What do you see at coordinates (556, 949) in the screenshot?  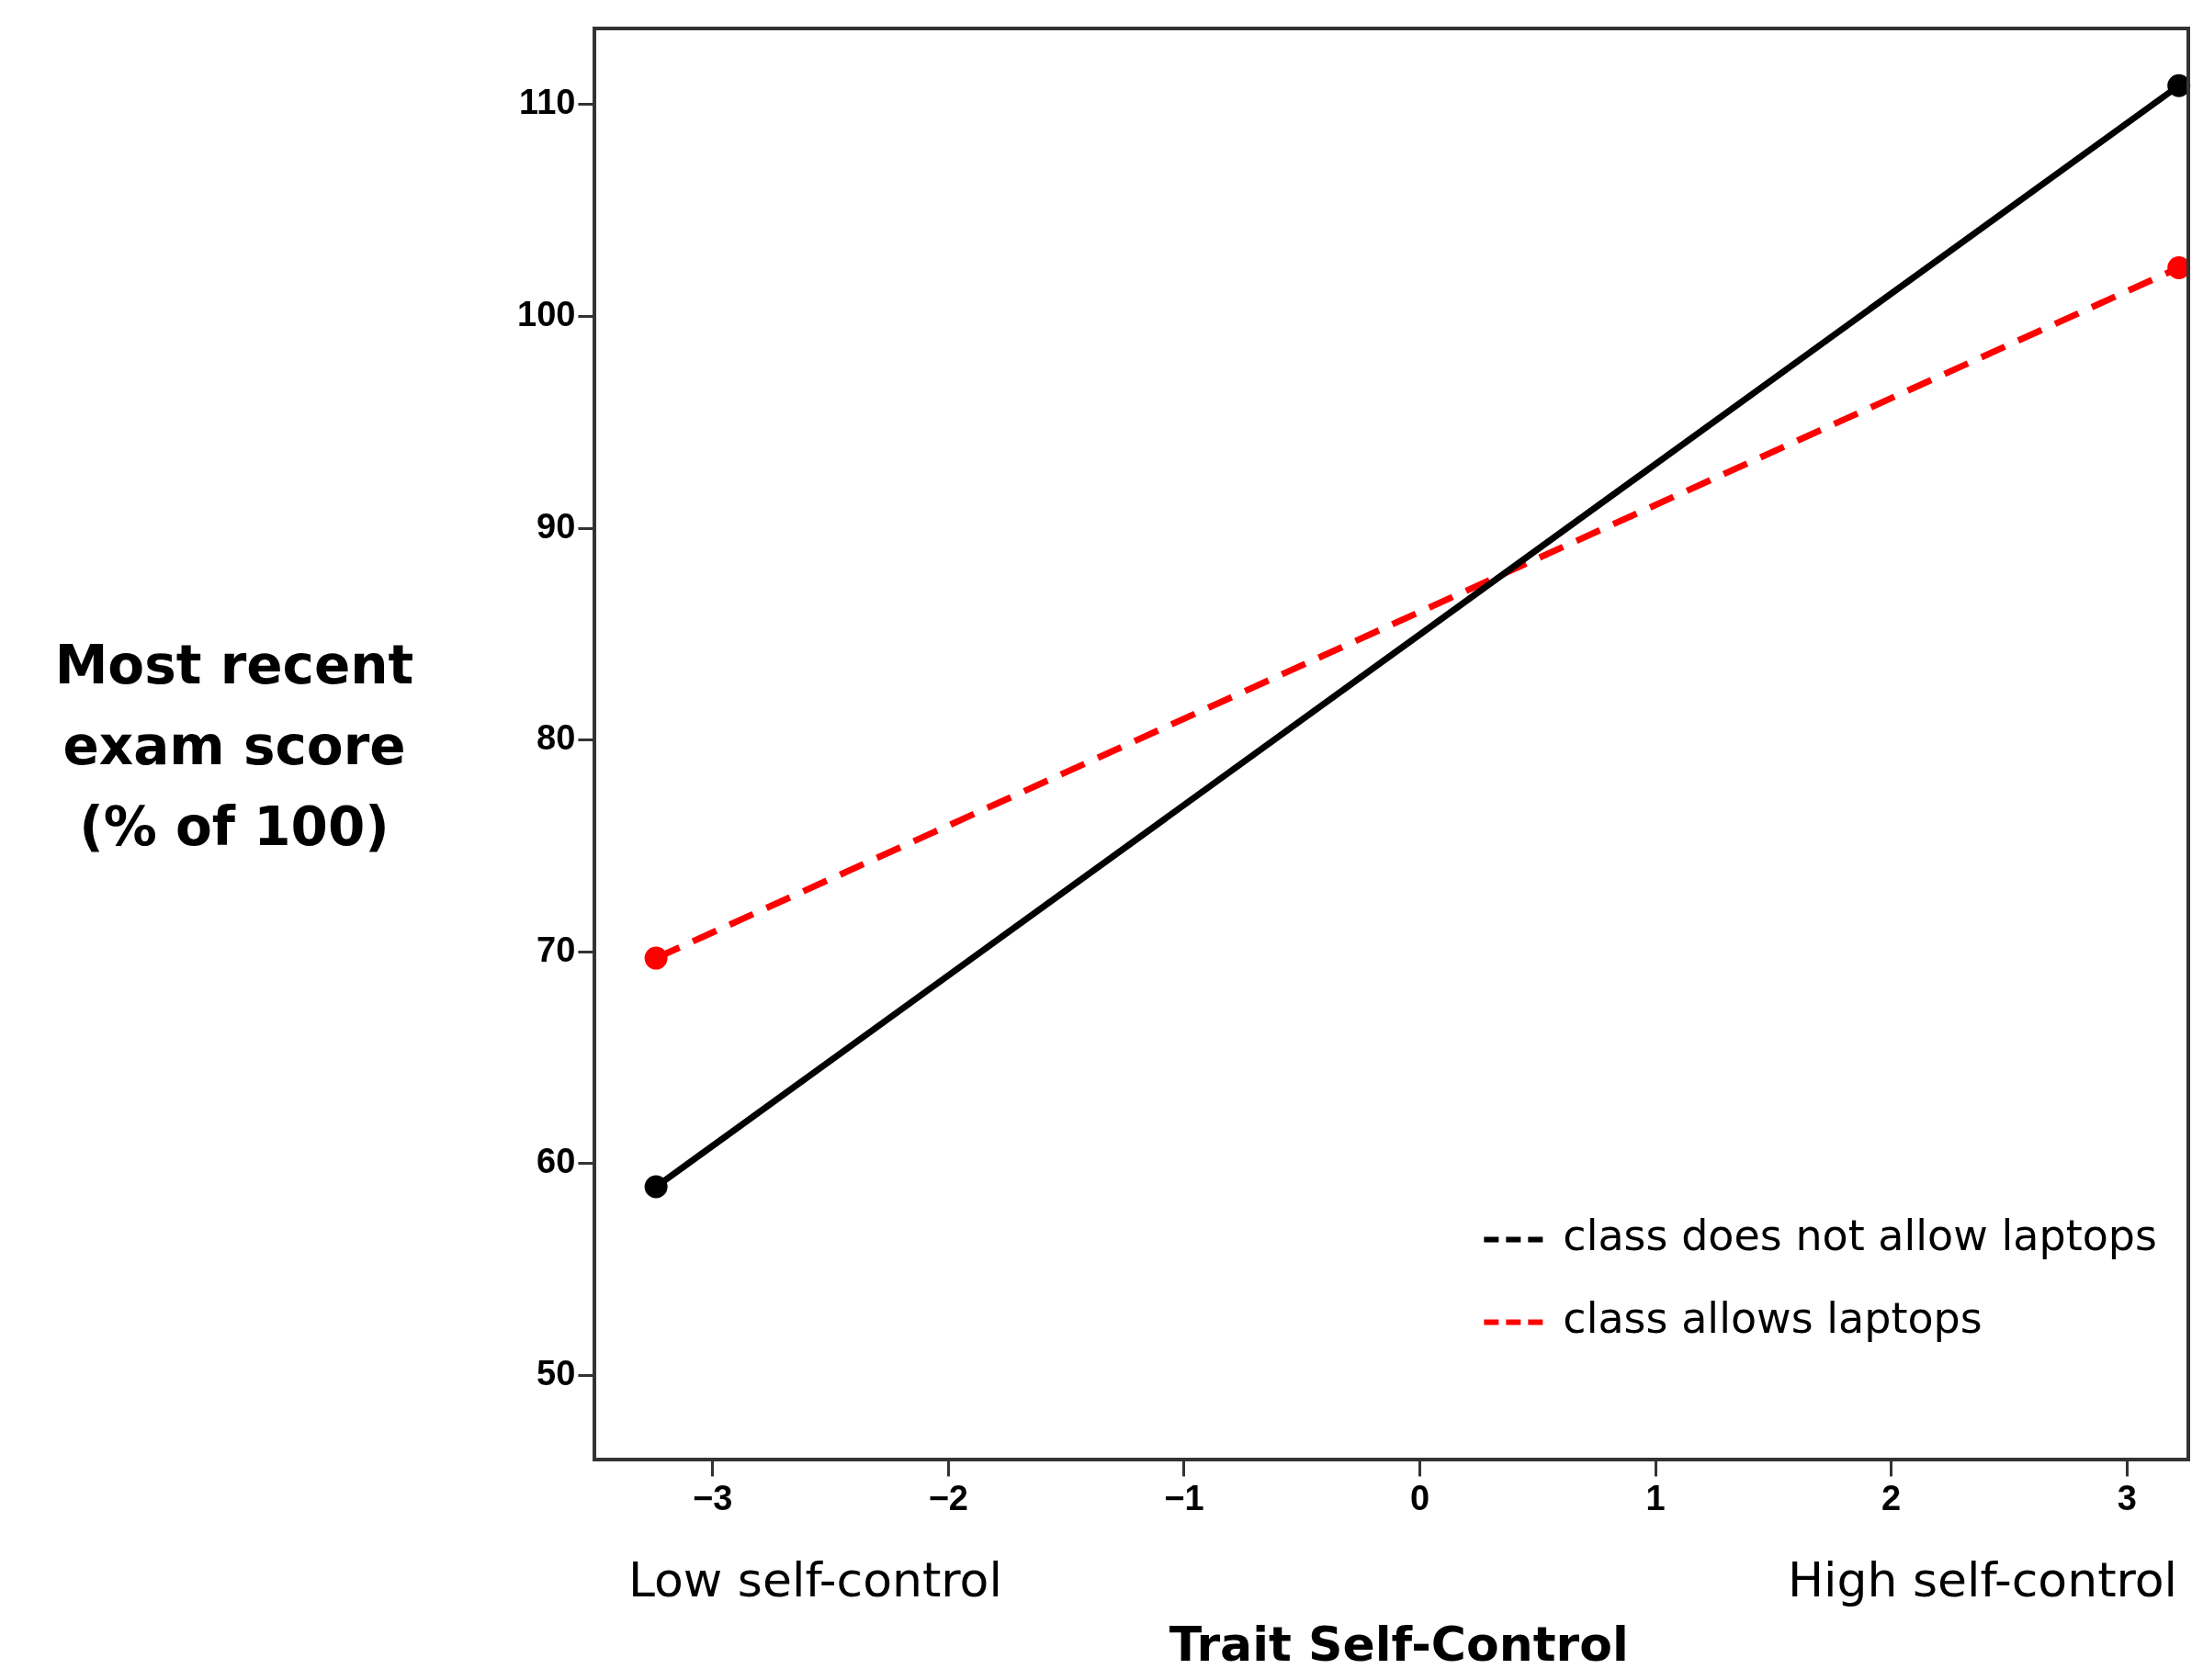 I see `y-tick-label: 70` at bounding box center [556, 949].